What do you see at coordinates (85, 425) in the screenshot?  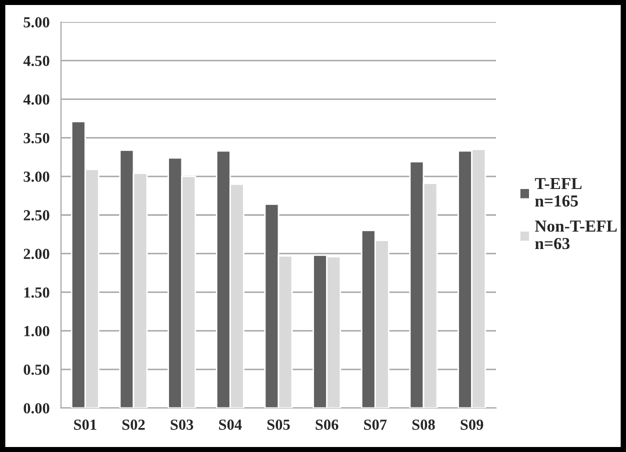 I see `x-tick-label: S01` at bounding box center [85, 425].